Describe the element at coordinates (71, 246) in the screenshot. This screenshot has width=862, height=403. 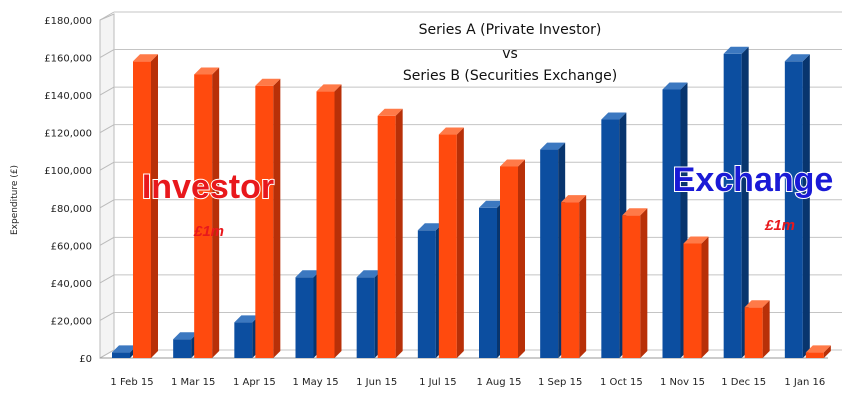
I see `y-tick-label: £60,000` at that location.